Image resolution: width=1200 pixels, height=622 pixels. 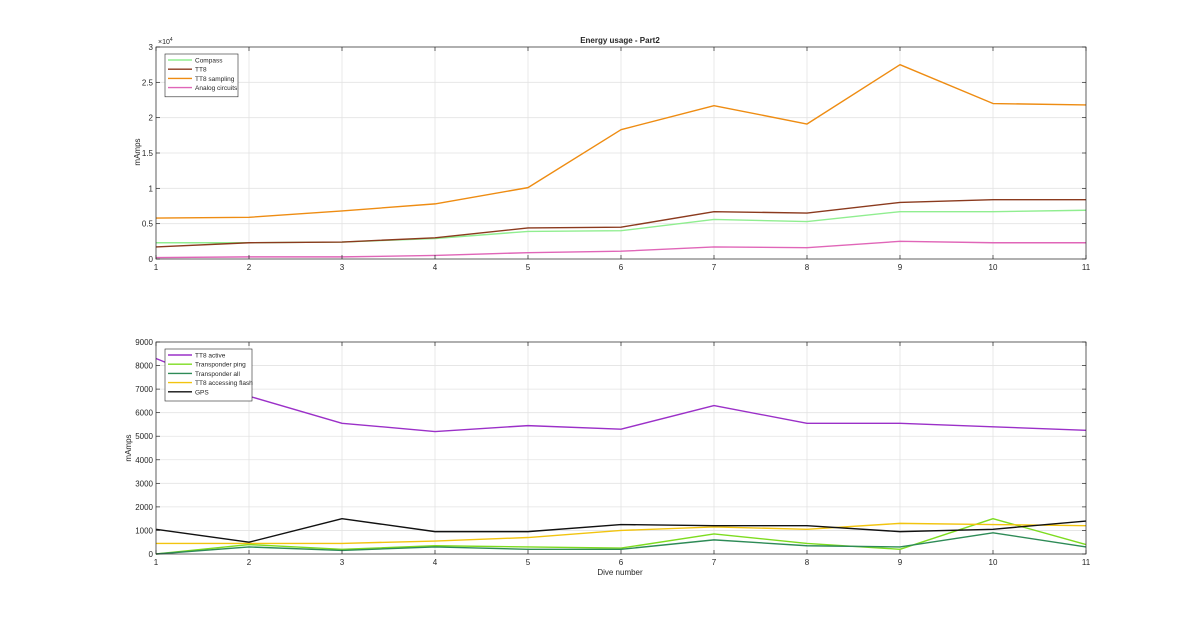 What do you see at coordinates (144, 530) in the screenshot?
I see `y-tick-label: 1000` at bounding box center [144, 530].